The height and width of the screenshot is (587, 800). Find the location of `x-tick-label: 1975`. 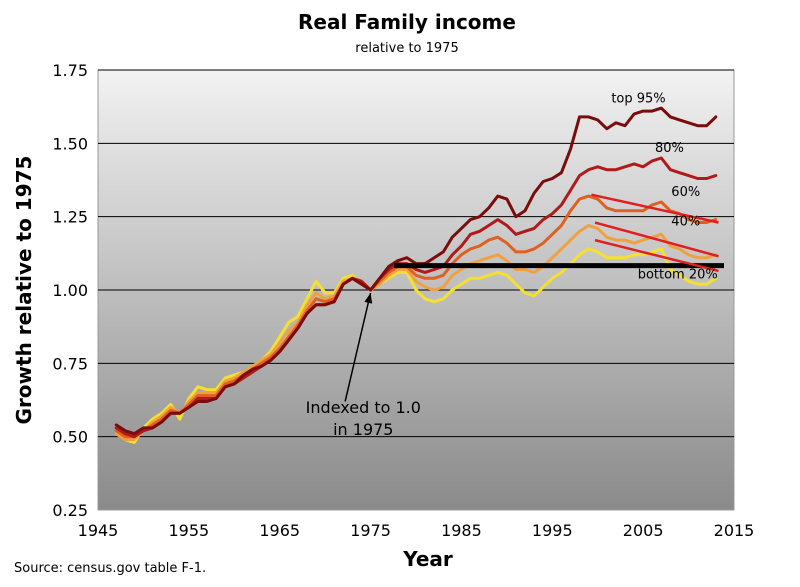

x-tick-label: 1975 is located at coordinates (370, 530).